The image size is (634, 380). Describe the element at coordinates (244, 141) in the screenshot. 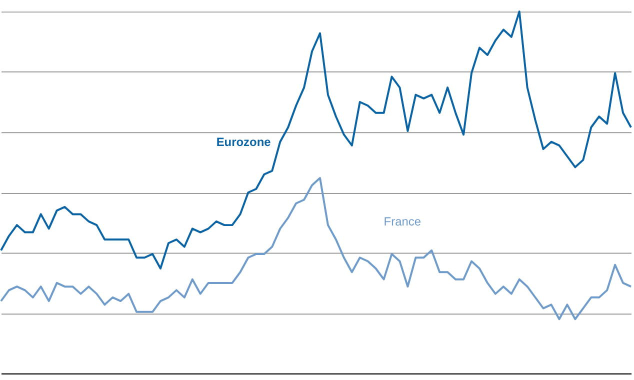

I see `series-label: Eurozone` at that location.